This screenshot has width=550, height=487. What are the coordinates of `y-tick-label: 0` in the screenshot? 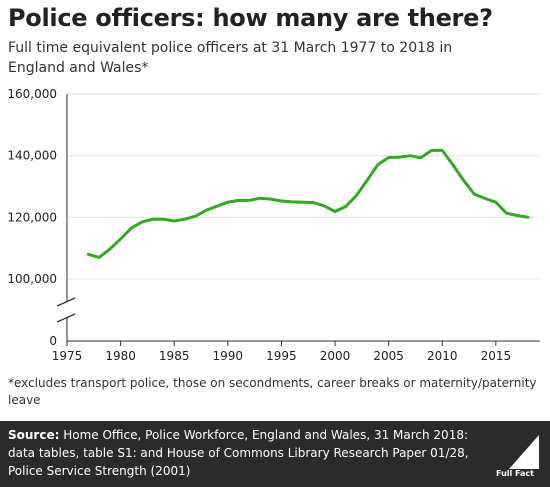 It's located at (53, 341).